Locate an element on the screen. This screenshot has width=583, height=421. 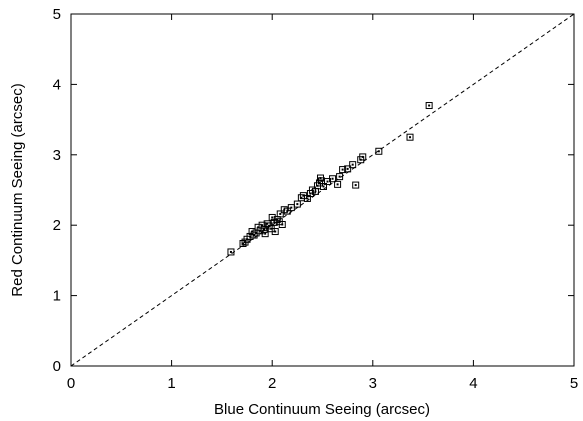
x-tick-label: 4 is located at coordinates (473, 383).